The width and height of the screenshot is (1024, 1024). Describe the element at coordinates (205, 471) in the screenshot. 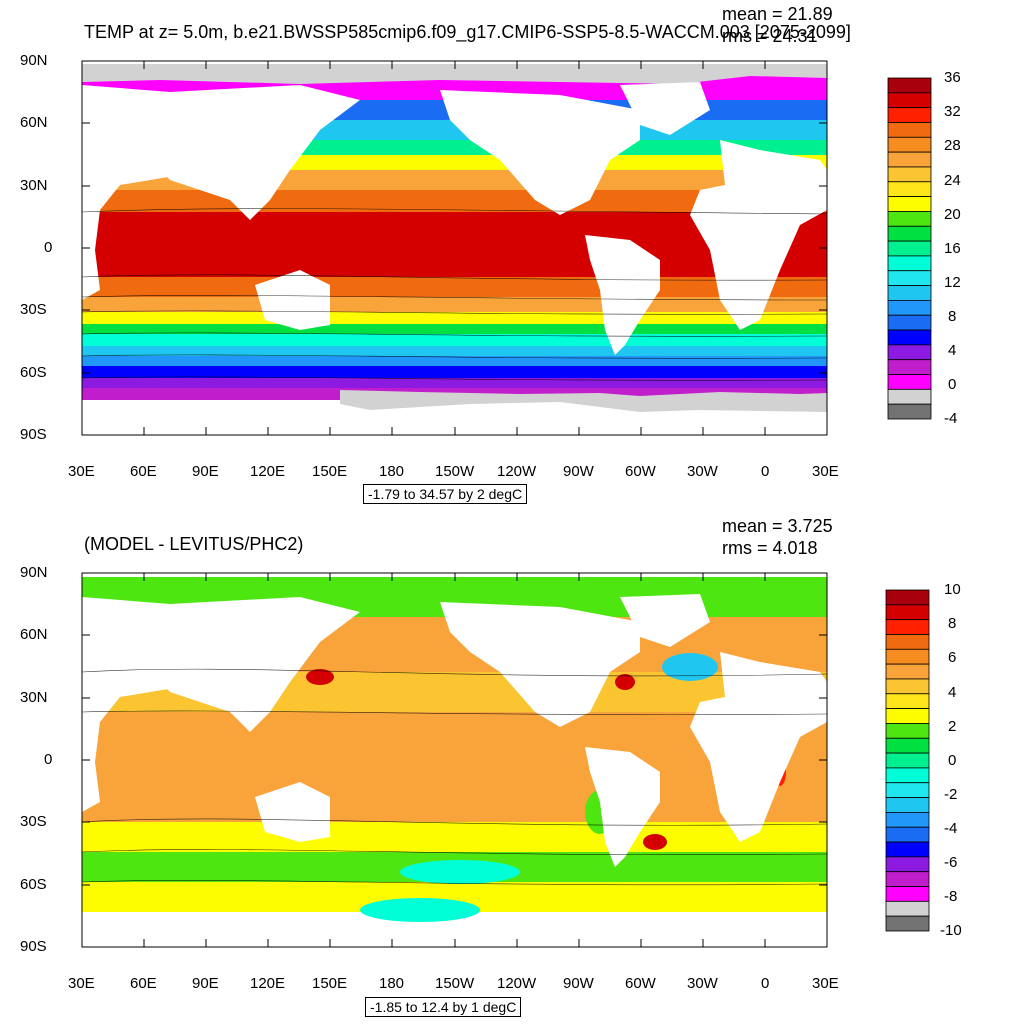

I see `top-lon-label: 90E` at that location.